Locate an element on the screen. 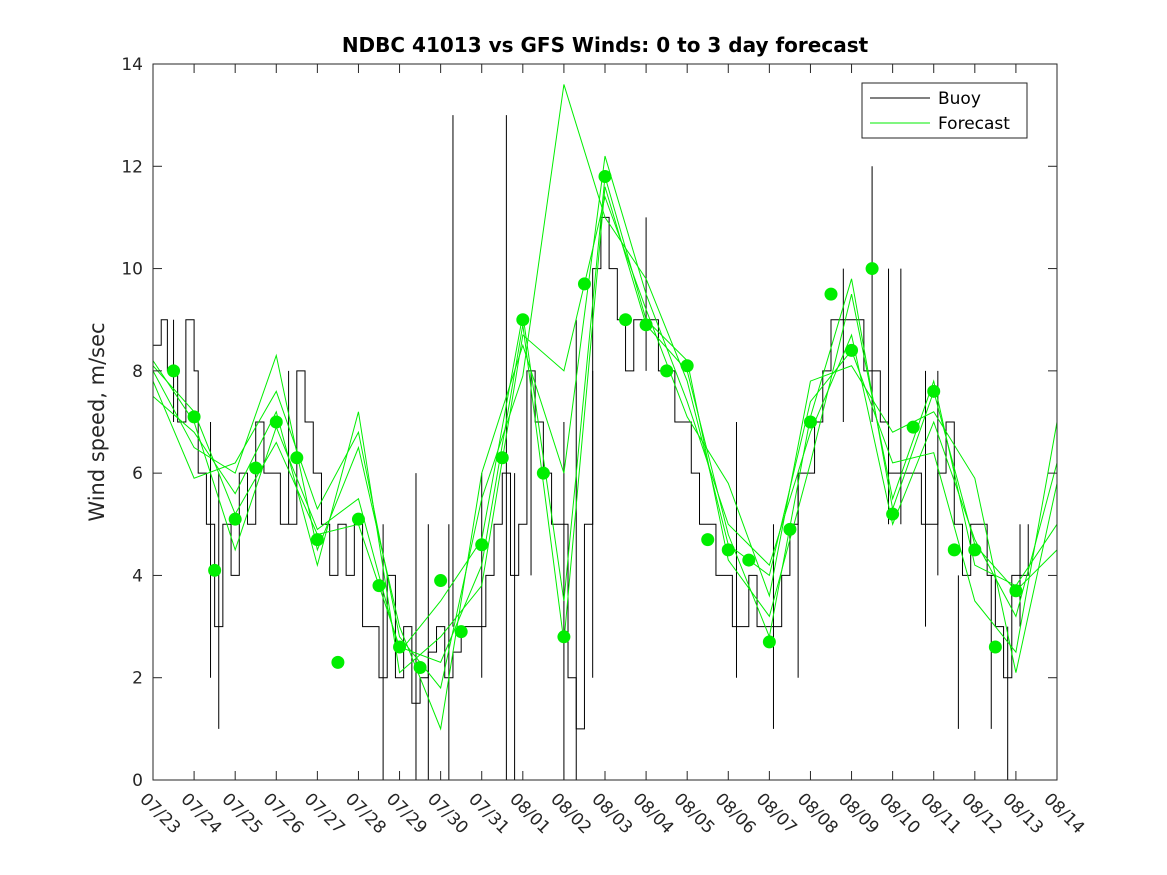  legend-buoy-label: Buoy is located at coordinates (959, 99).